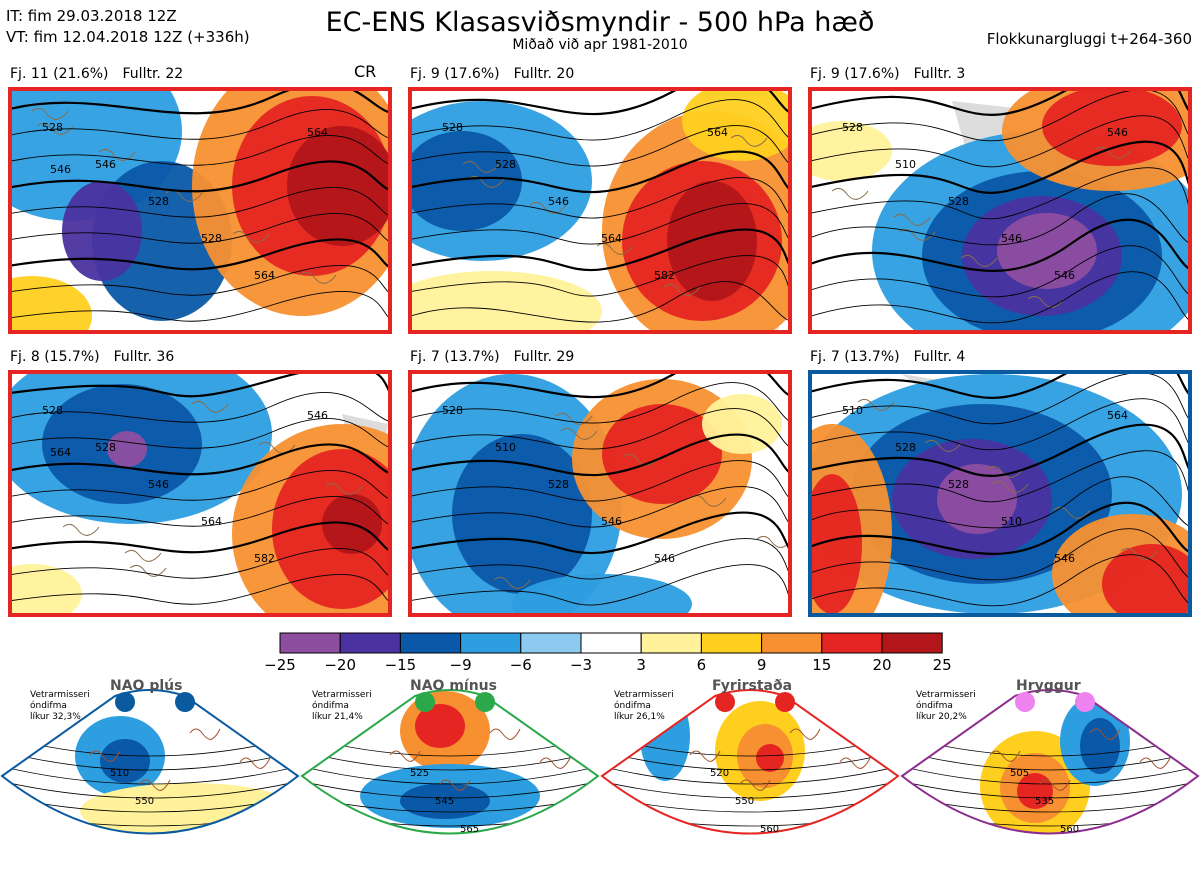  I want to click on colorbar-tick-label: −25, so click(280, 665).